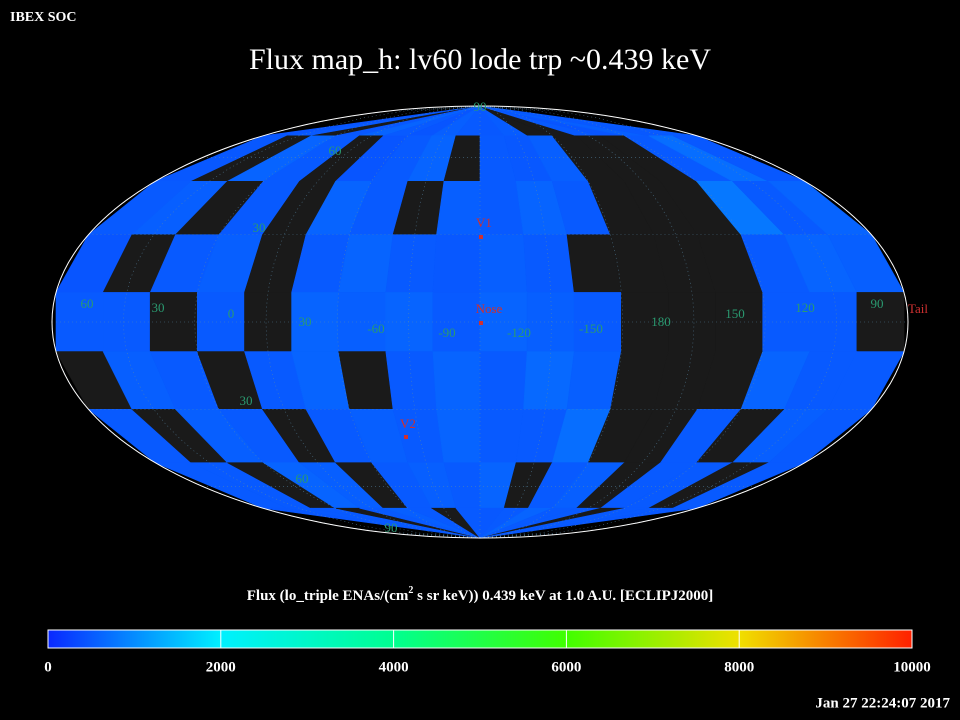 This screenshot has height=720, width=960. What do you see at coordinates (328, 596) in the screenshot?
I see `colorbar-label-part: Flux (lo_triple ENAs/(cm` at bounding box center [328, 596].